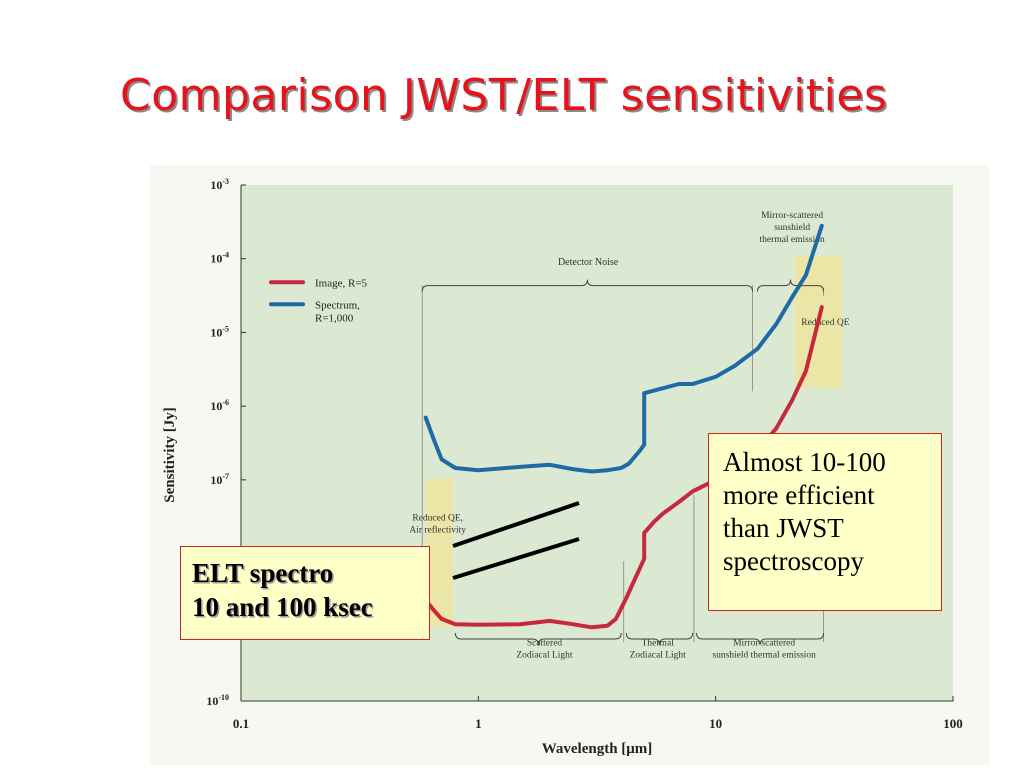 The image size is (1024, 768). I want to click on thermal-zodi-label: Thermal, so click(658, 644).